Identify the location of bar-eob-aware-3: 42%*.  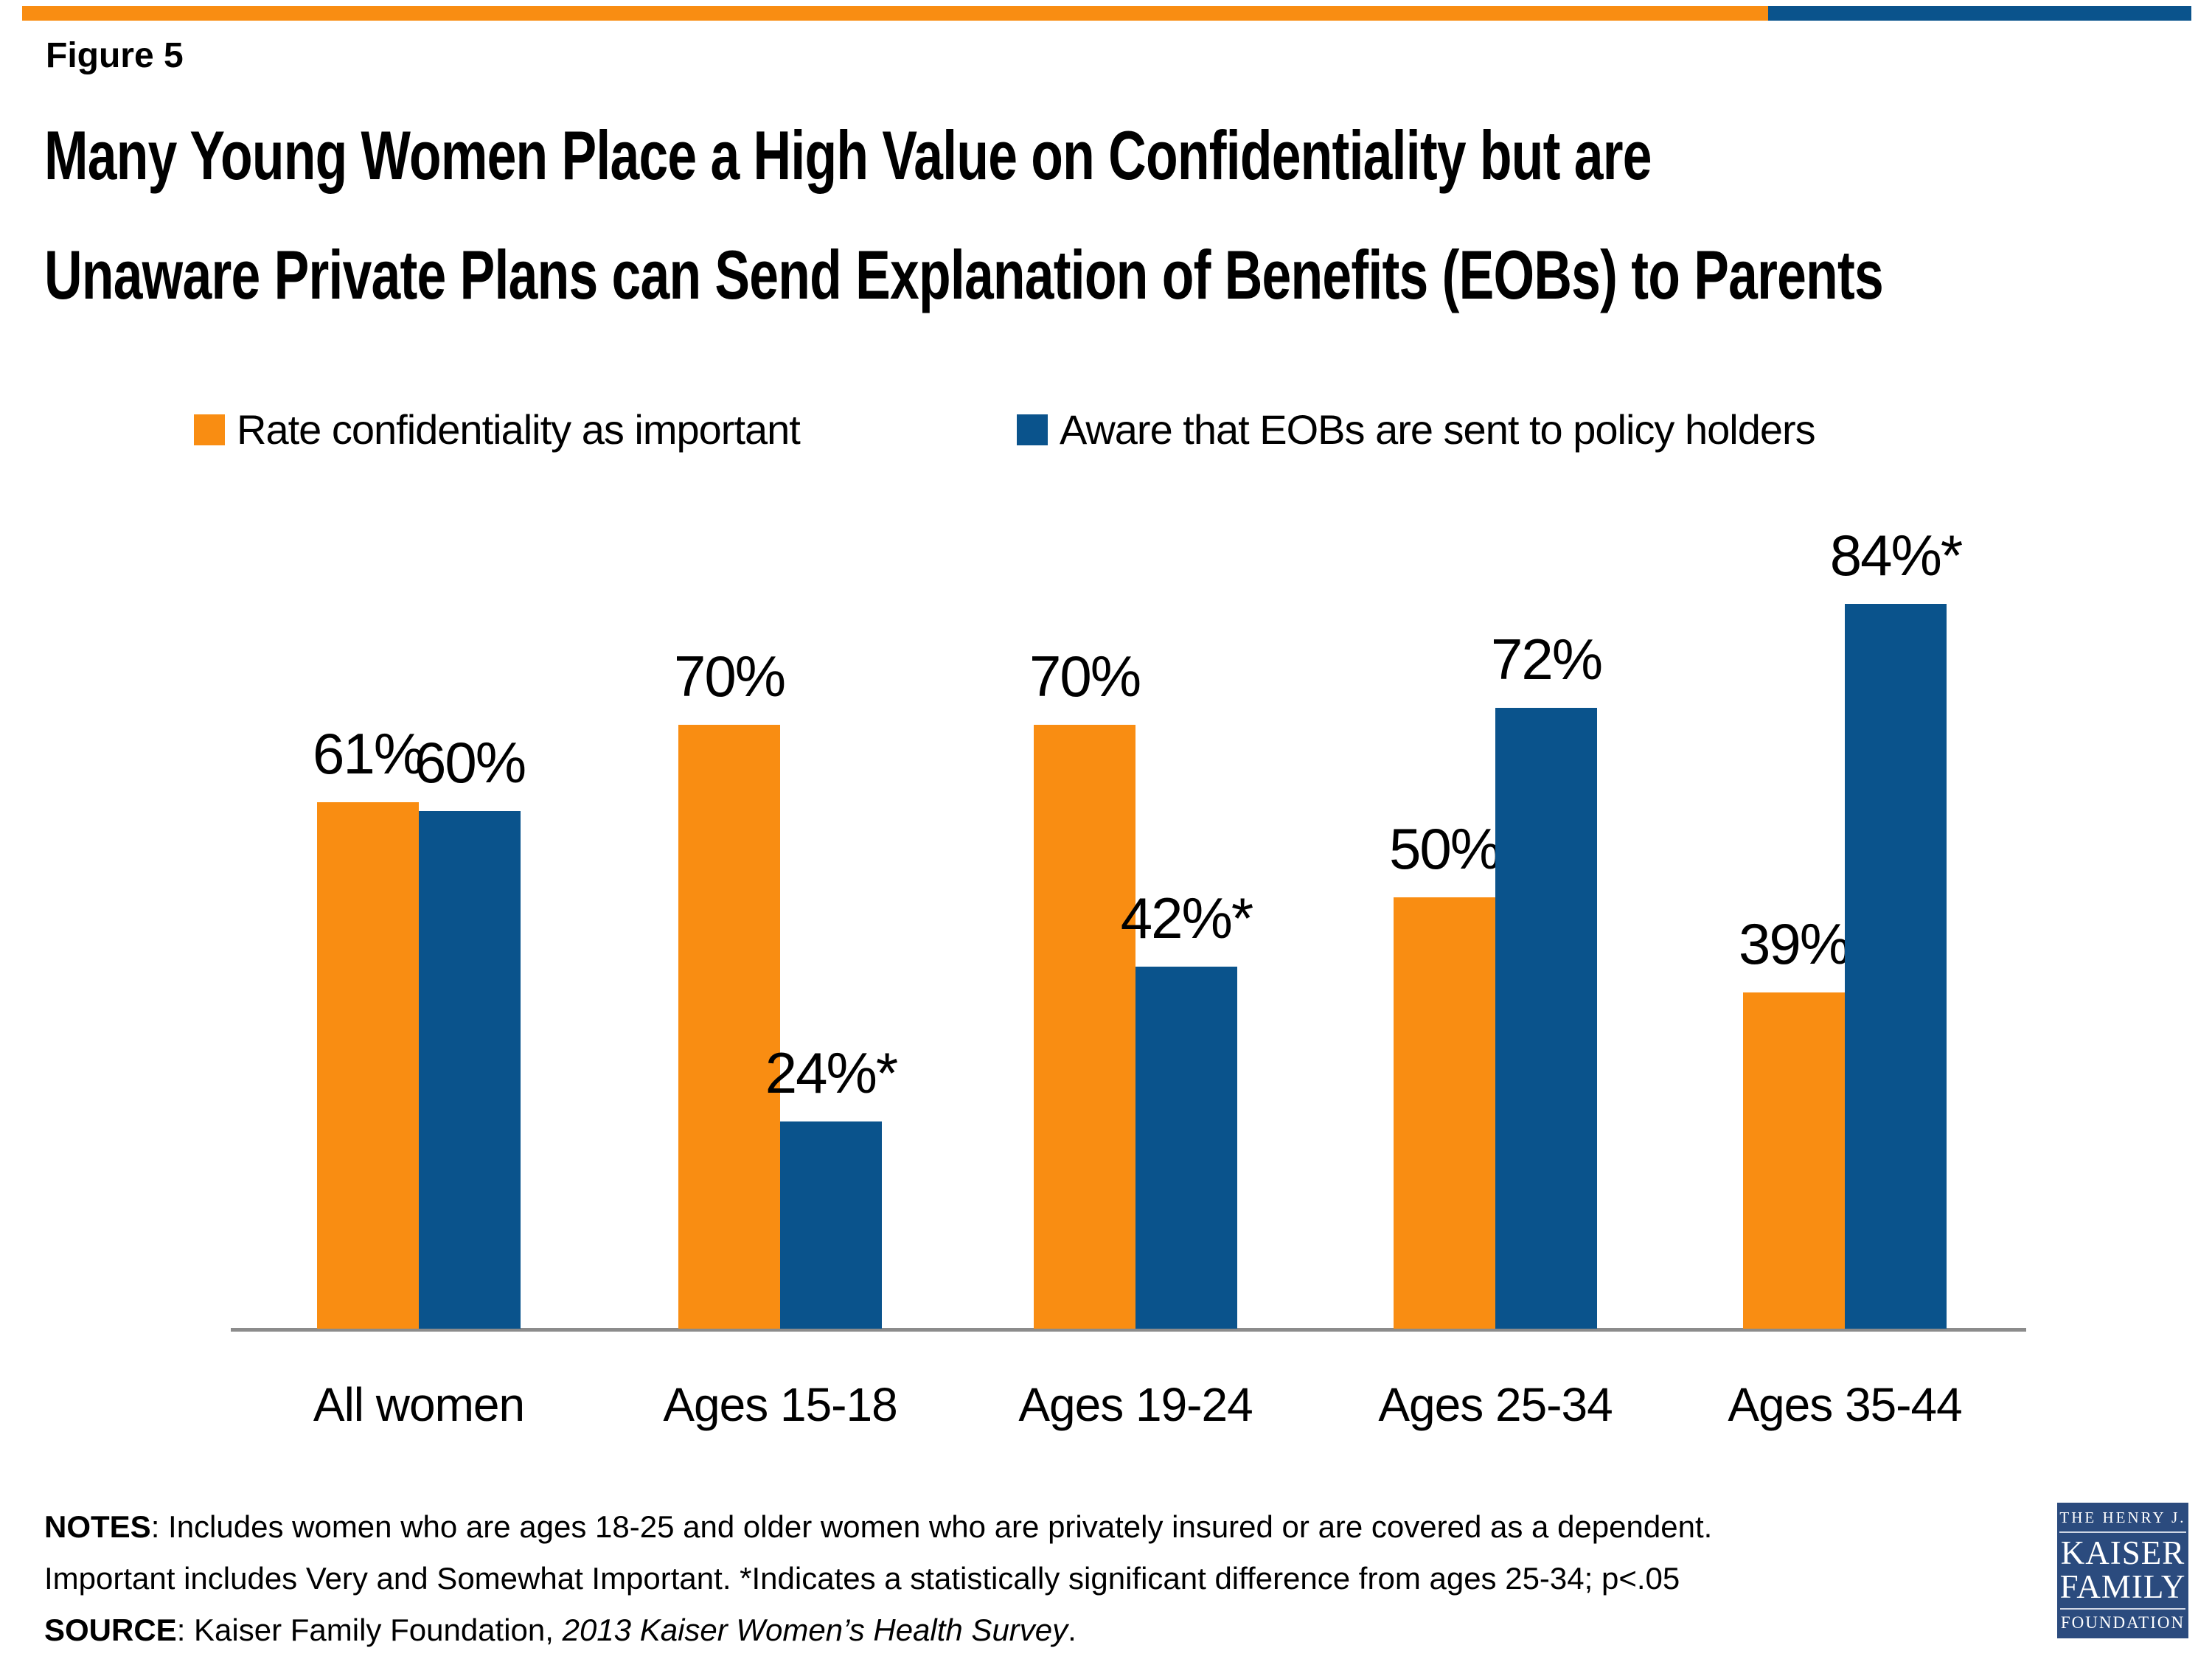
(1187, 1107).